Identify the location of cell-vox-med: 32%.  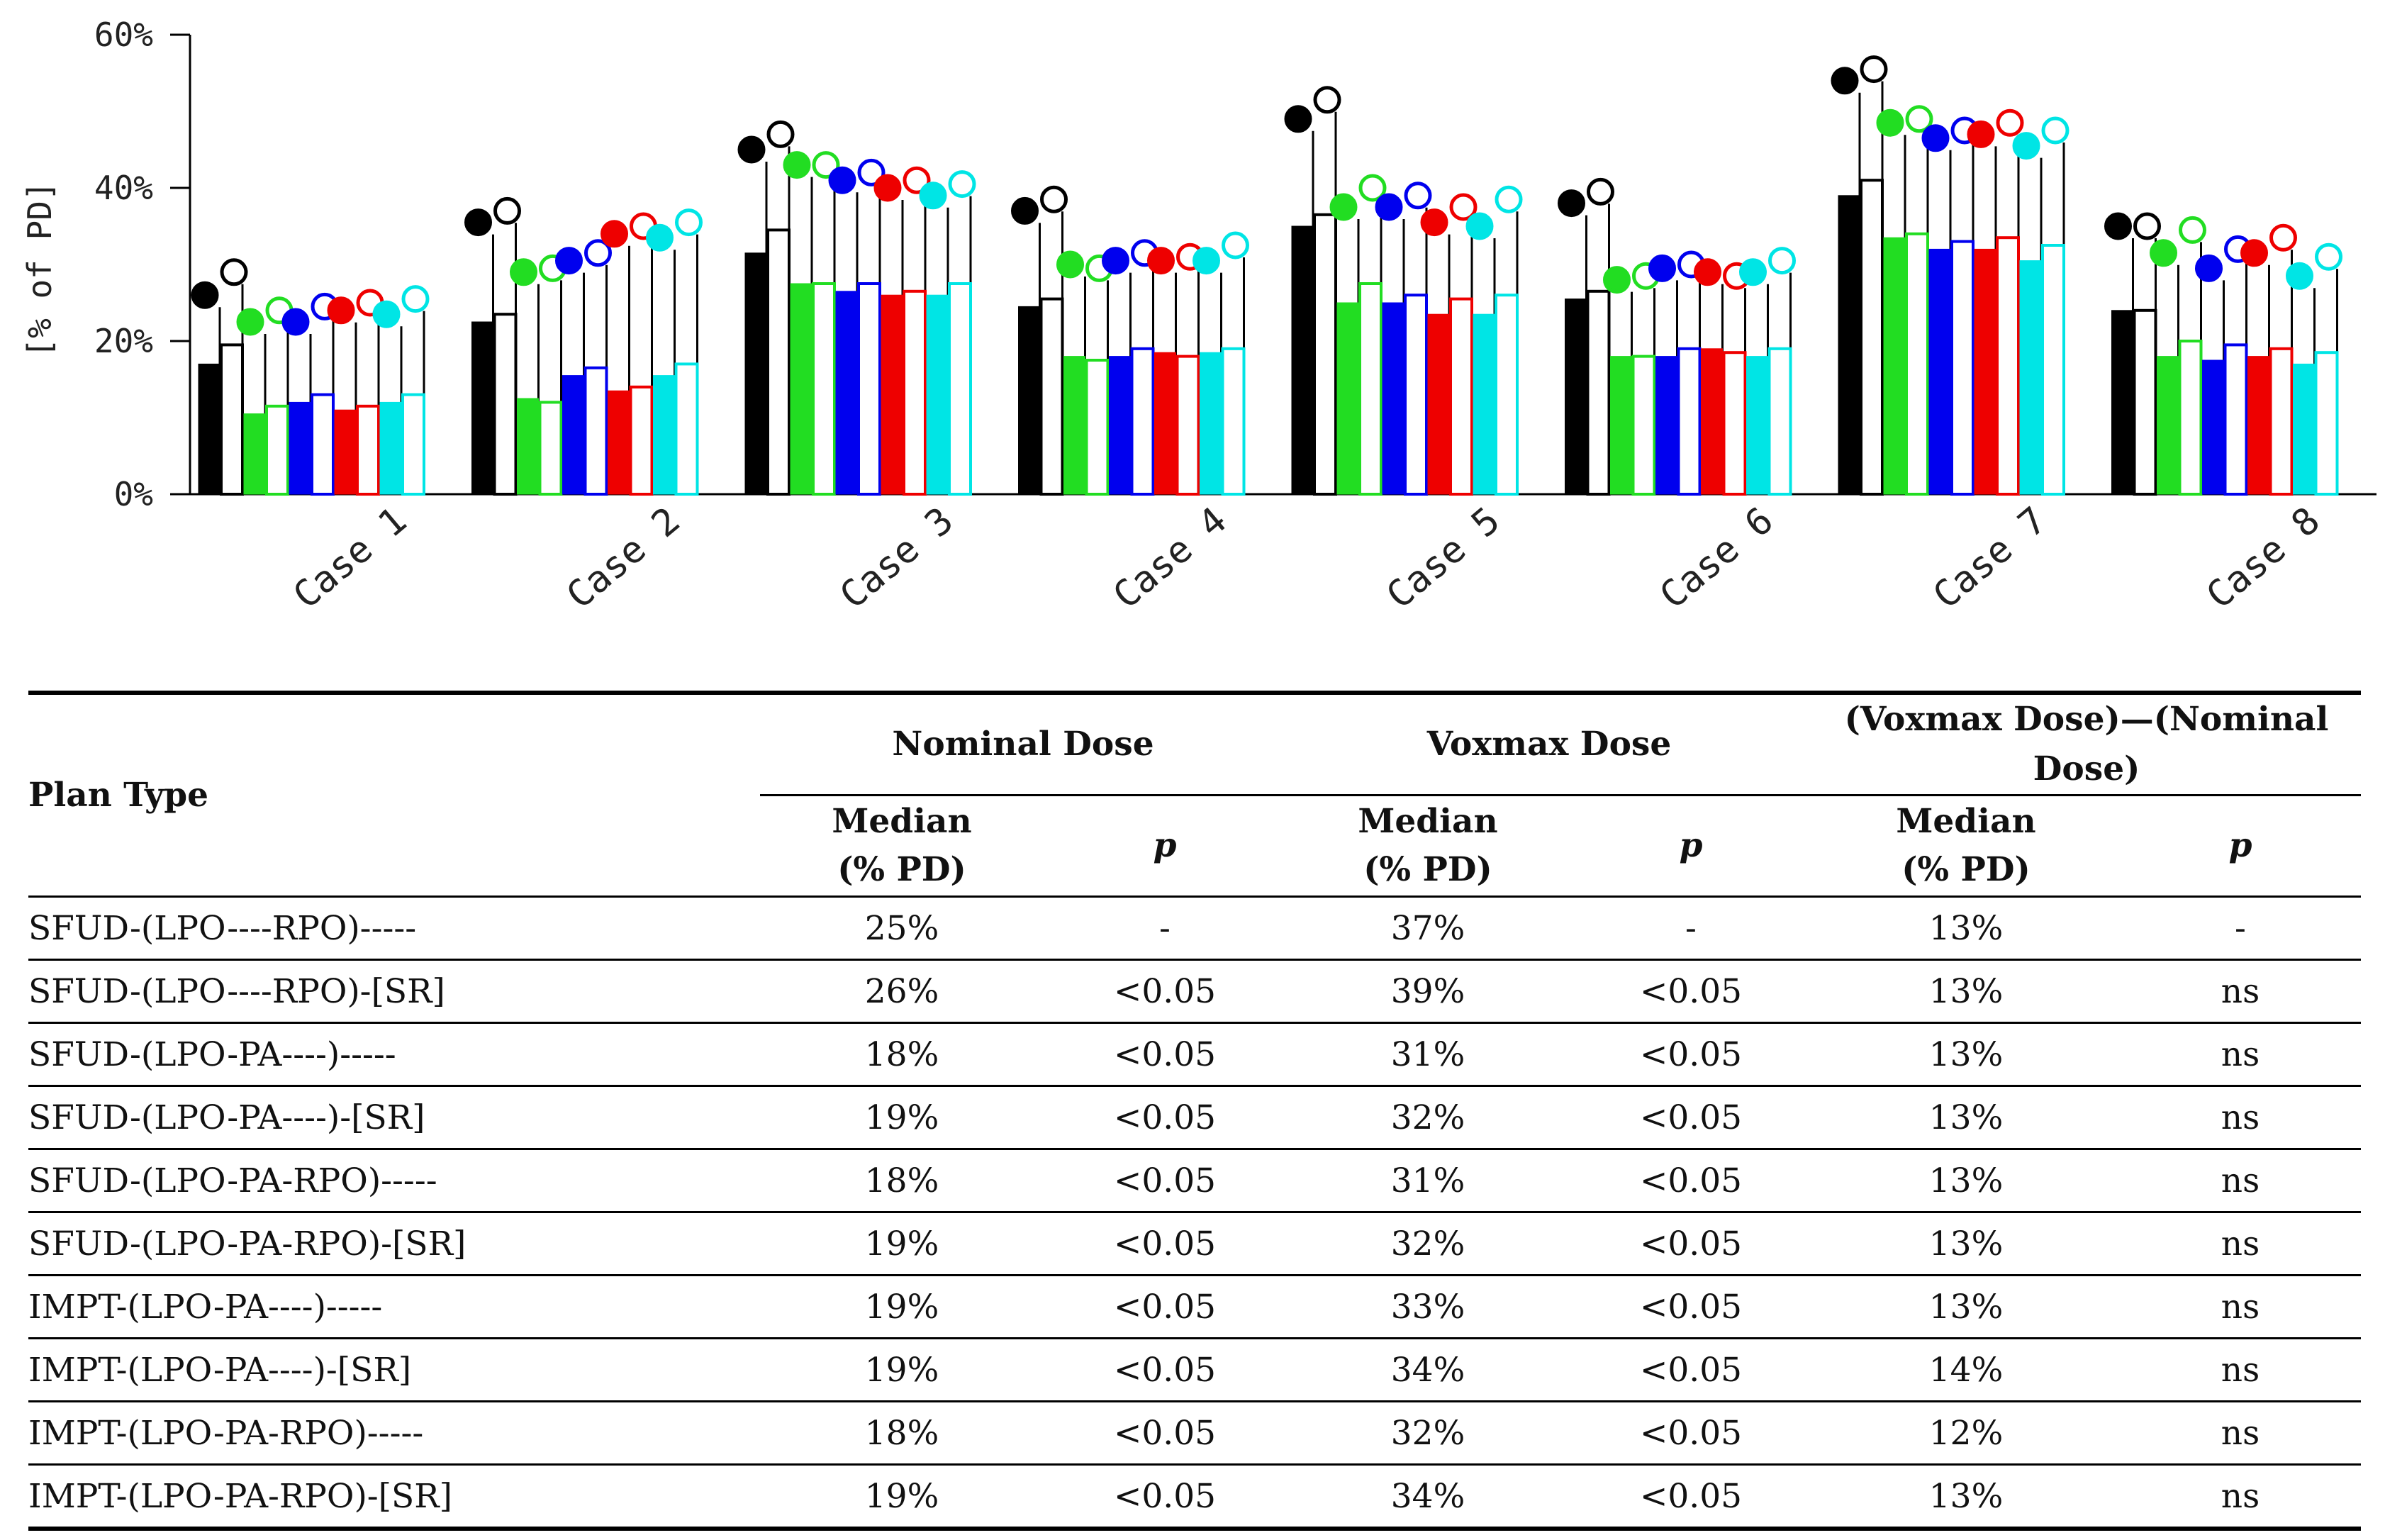
(1428, 1243).